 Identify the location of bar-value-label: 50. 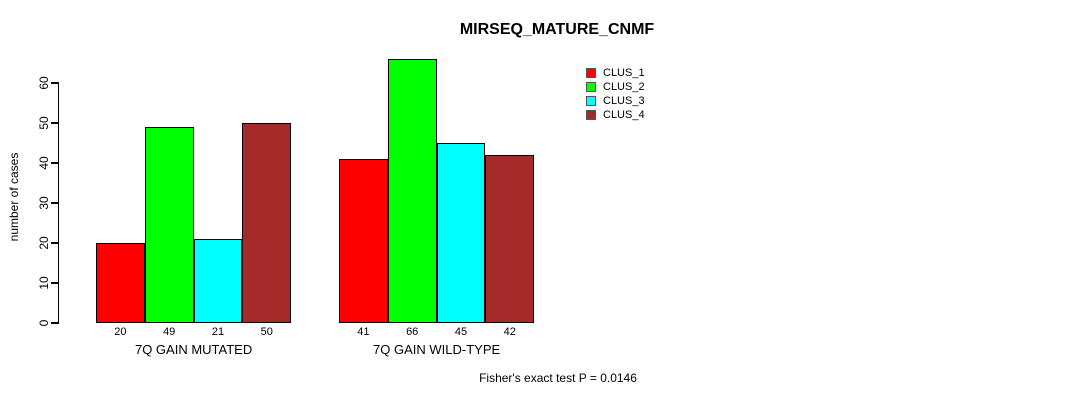
(266, 332).